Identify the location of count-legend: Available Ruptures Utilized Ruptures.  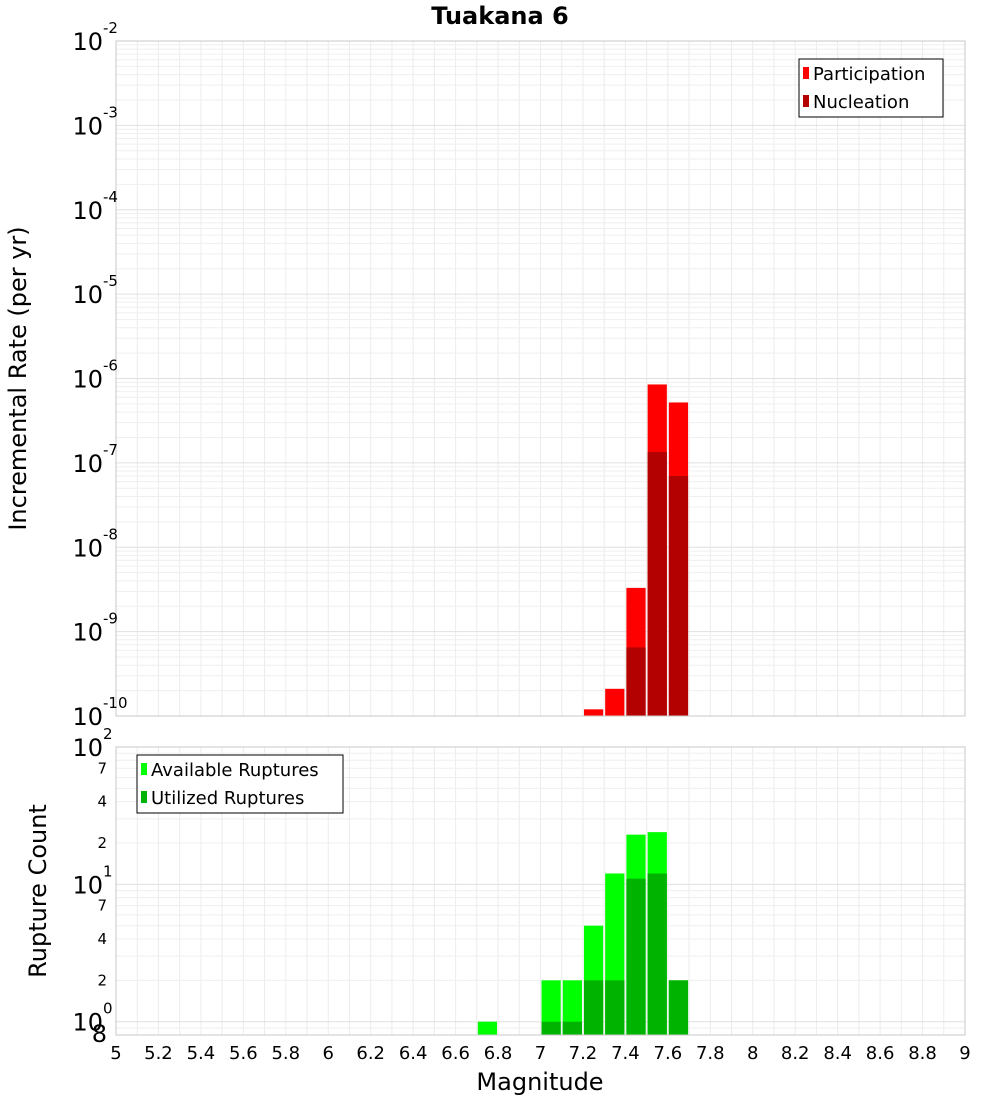
(240, 784).